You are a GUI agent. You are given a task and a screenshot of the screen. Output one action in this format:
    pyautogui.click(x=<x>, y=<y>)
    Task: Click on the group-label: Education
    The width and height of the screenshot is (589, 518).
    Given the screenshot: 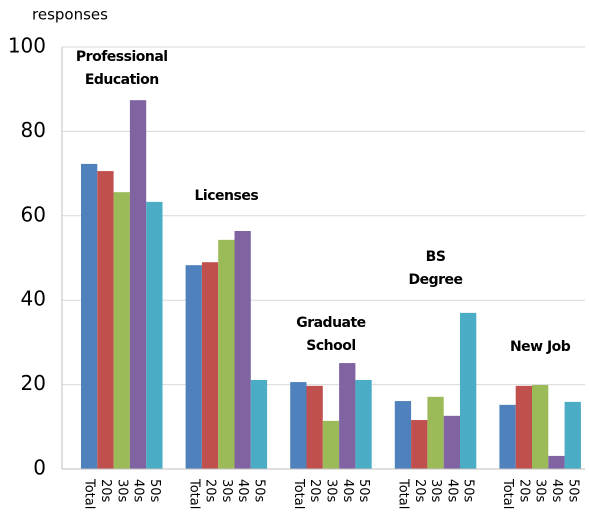 What is the action you would take?
    pyautogui.click(x=122, y=80)
    